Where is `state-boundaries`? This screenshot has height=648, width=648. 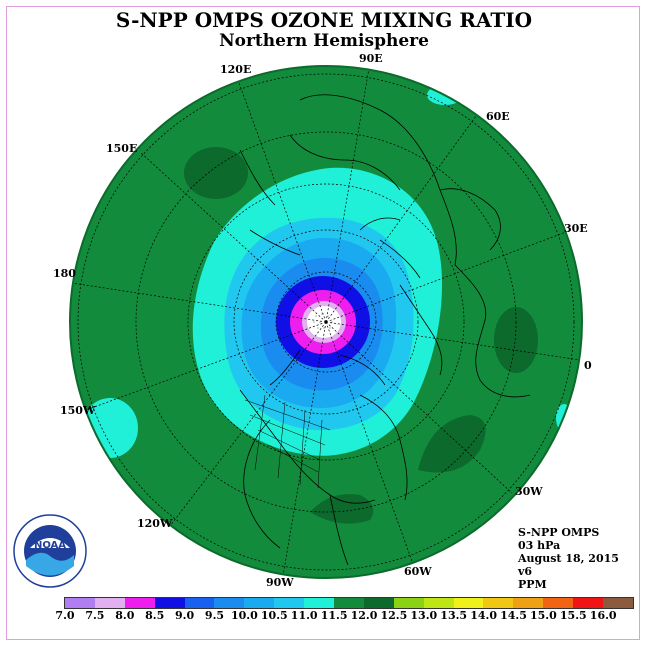 state-boundaries is located at coordinates (287, 441).